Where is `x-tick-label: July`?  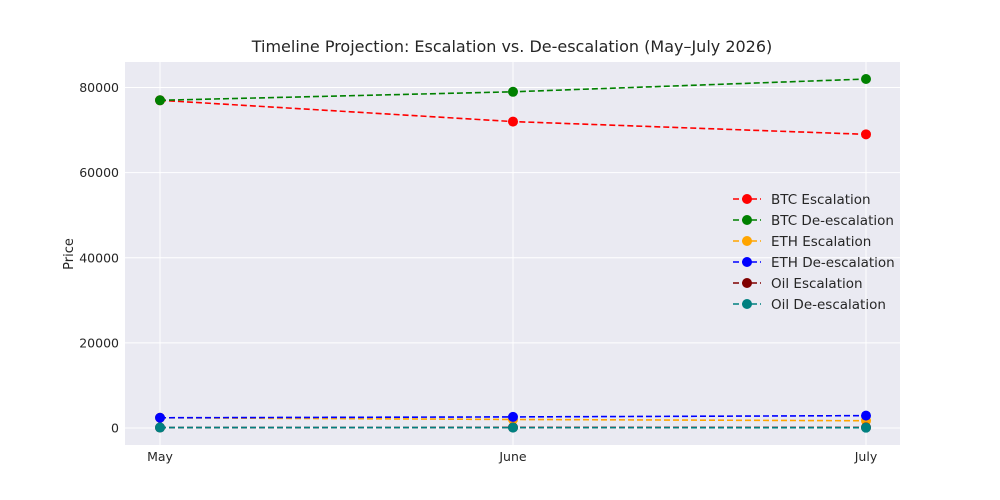 x-tick-label: July is located at coordinates (866, 456).